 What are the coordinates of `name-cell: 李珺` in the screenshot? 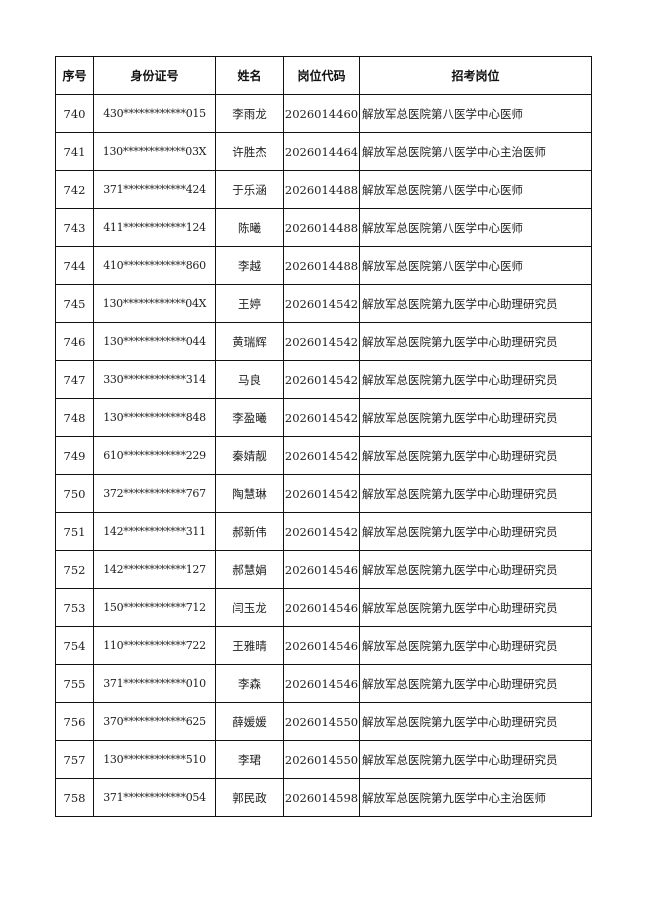 It's located at (249, 759).